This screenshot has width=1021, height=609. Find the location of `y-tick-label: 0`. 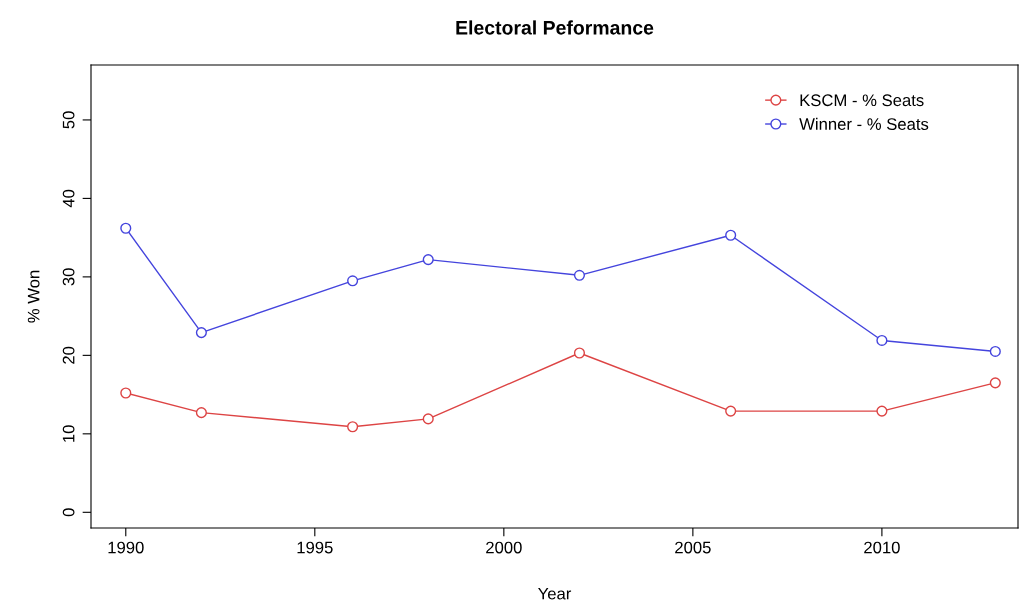

y-tick-label: 0 is located at coordinates (68, 512).